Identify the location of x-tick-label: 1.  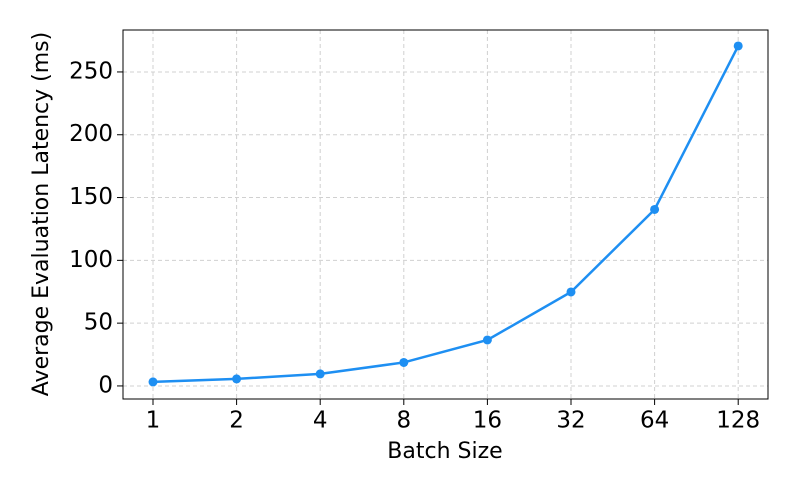
(153, 421).